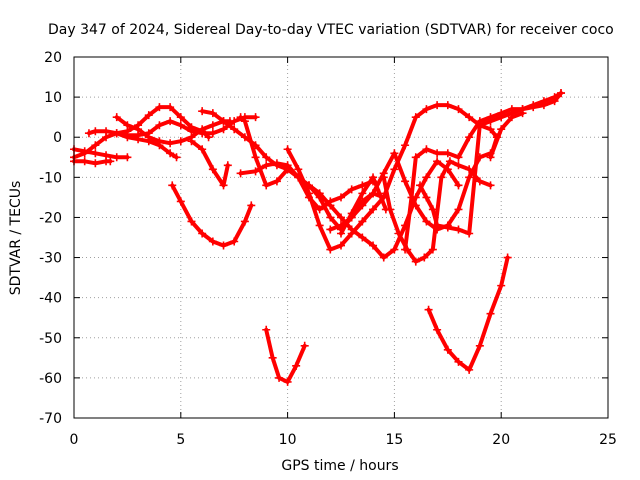  Describe the element at coordinates (180, 440) in the screenshot. I see `x-tick-label: 5` at that location.